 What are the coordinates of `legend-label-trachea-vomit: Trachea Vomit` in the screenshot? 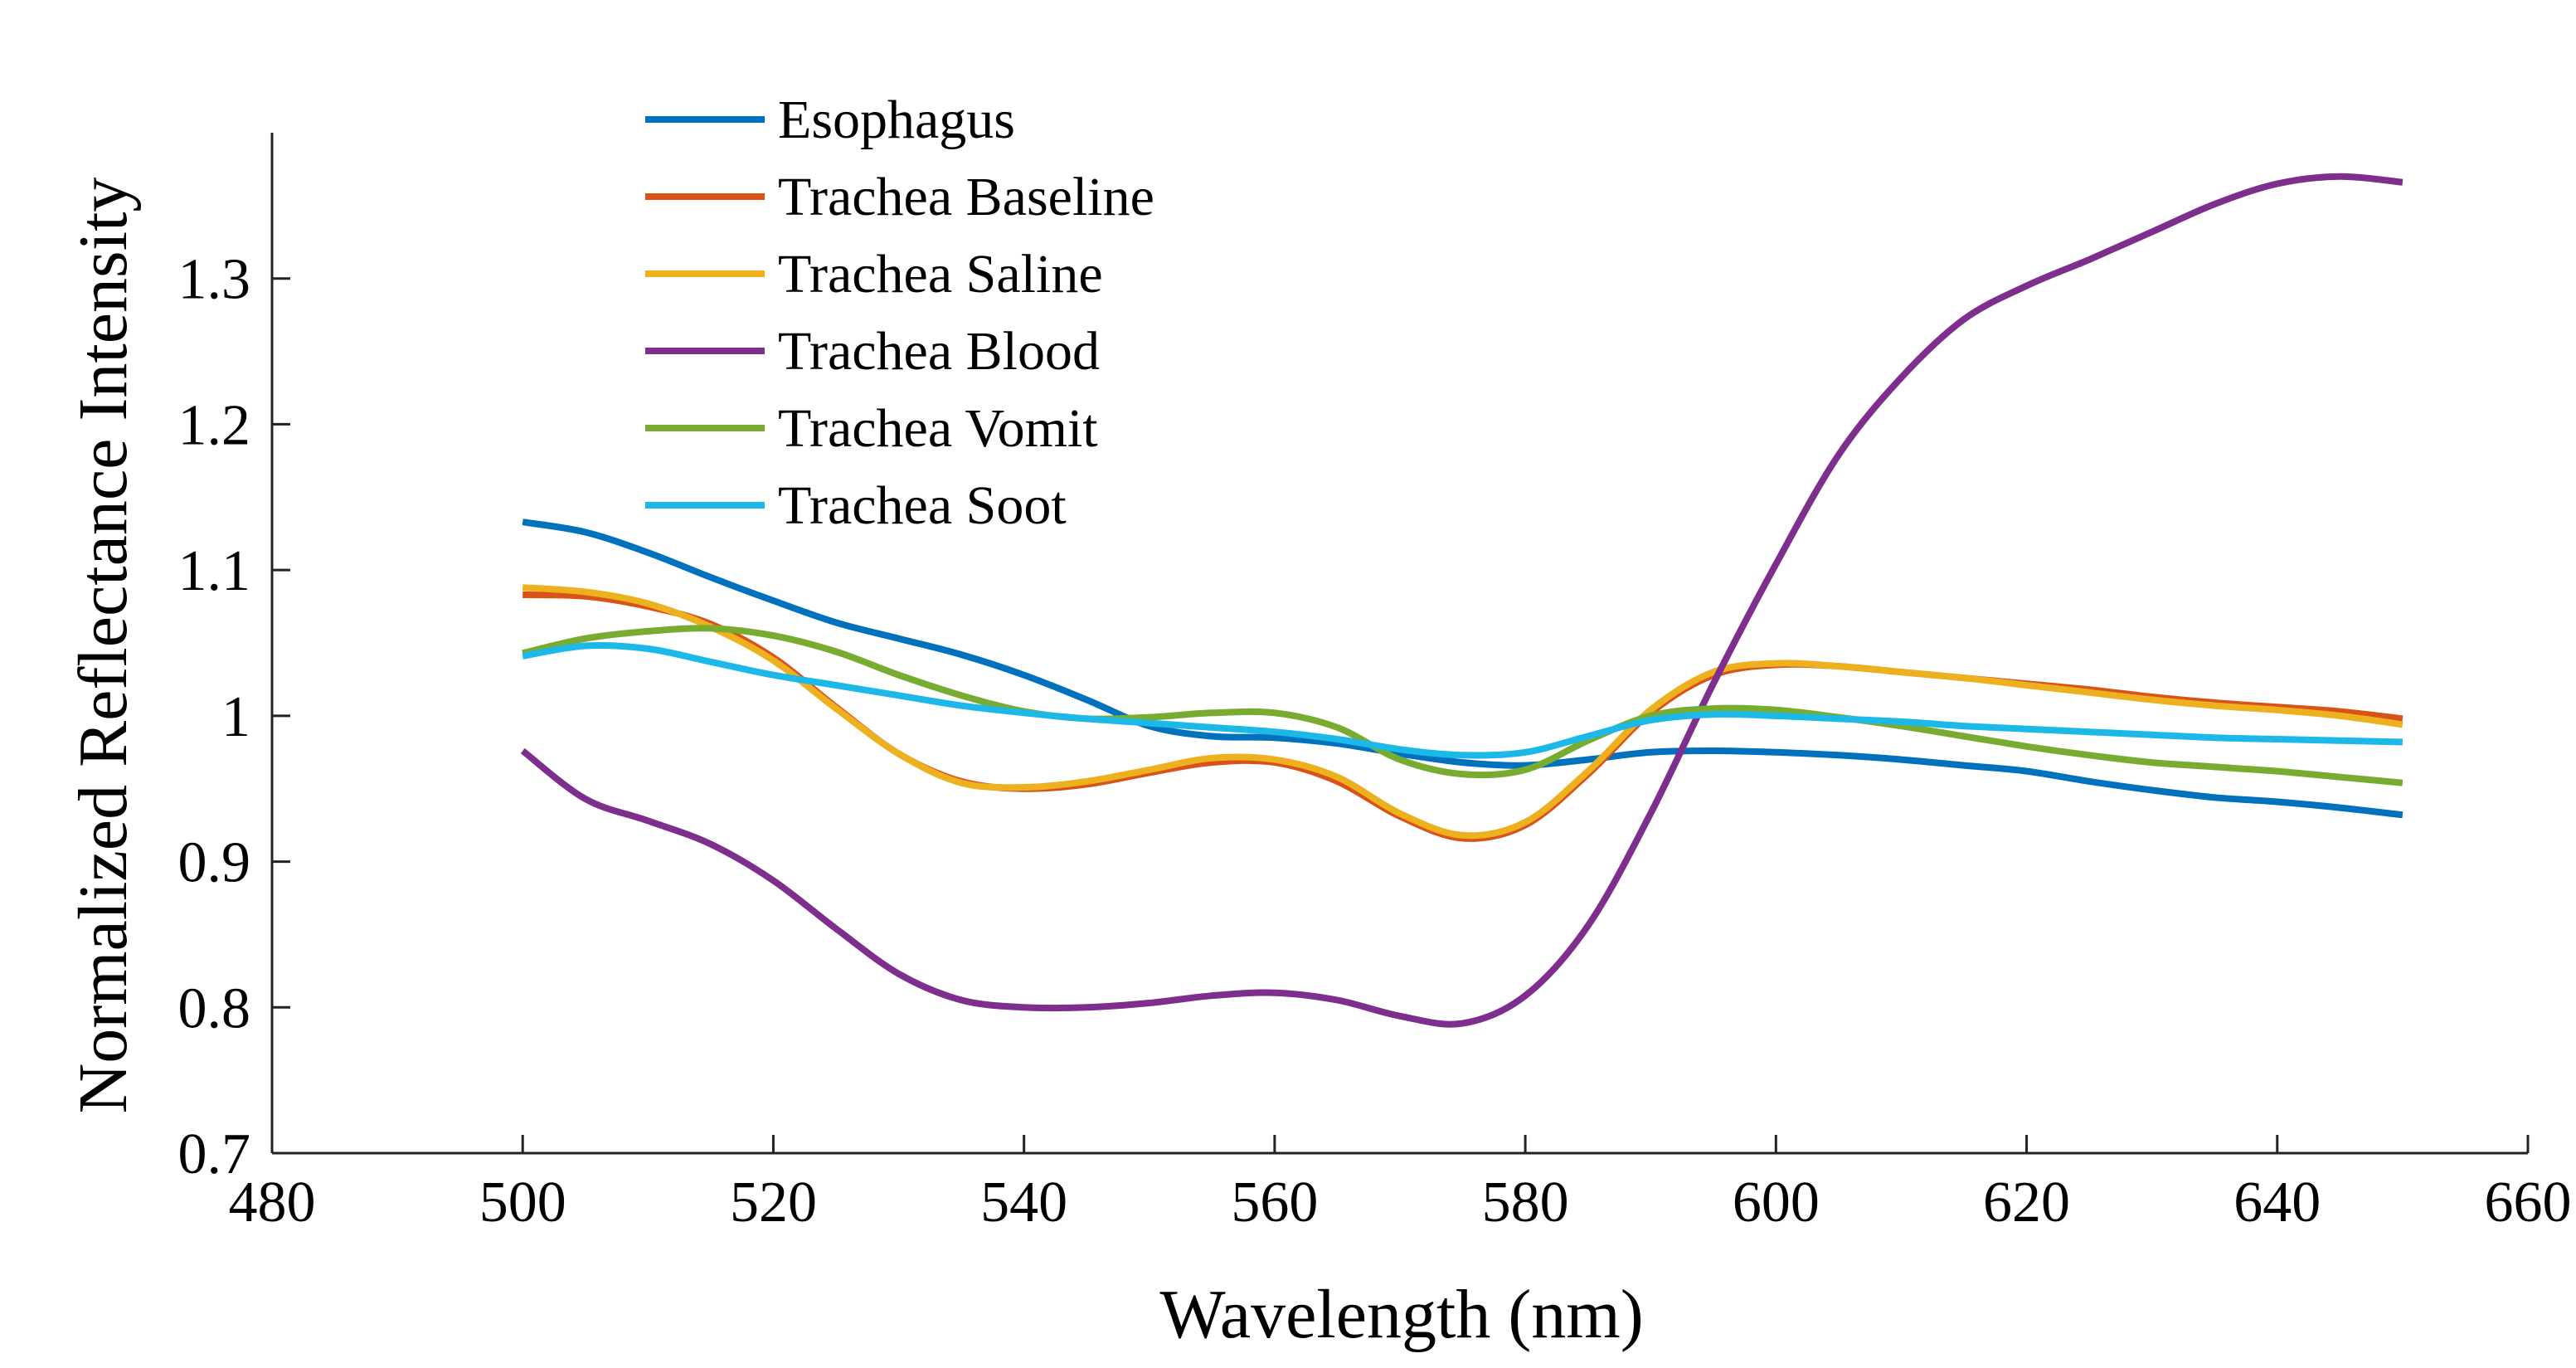 It's located at (938, 429).